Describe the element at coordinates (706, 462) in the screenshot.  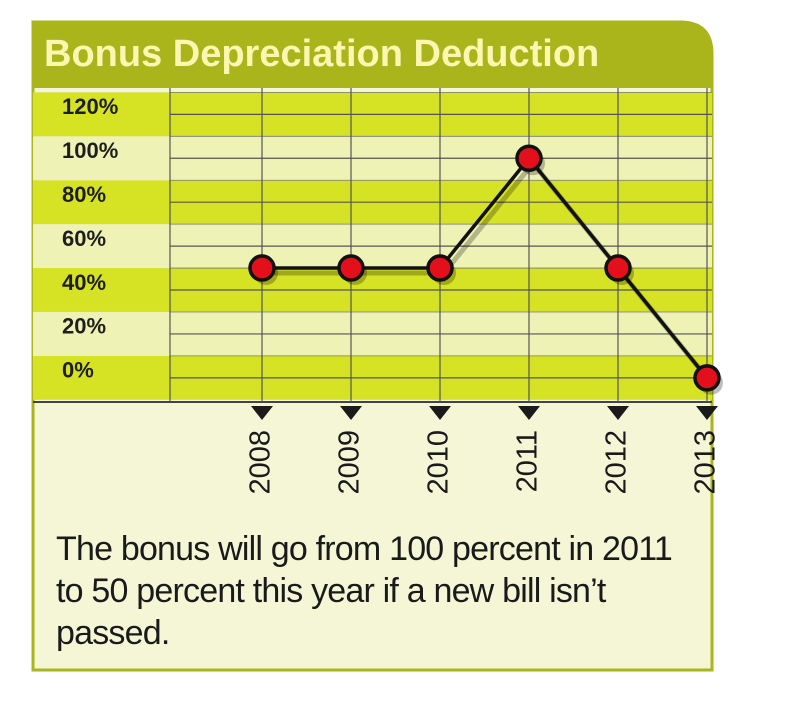
I see `x-tick-label: 2013` at that location.